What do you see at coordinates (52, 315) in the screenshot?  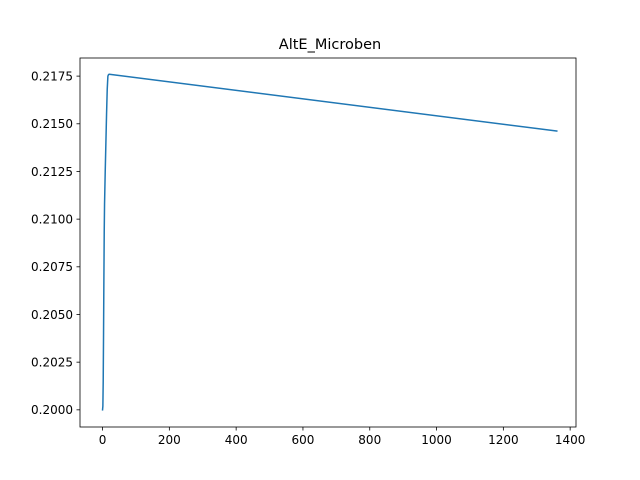 I see `y-tick-label: 0.2050` at bounding box center [52, 315].